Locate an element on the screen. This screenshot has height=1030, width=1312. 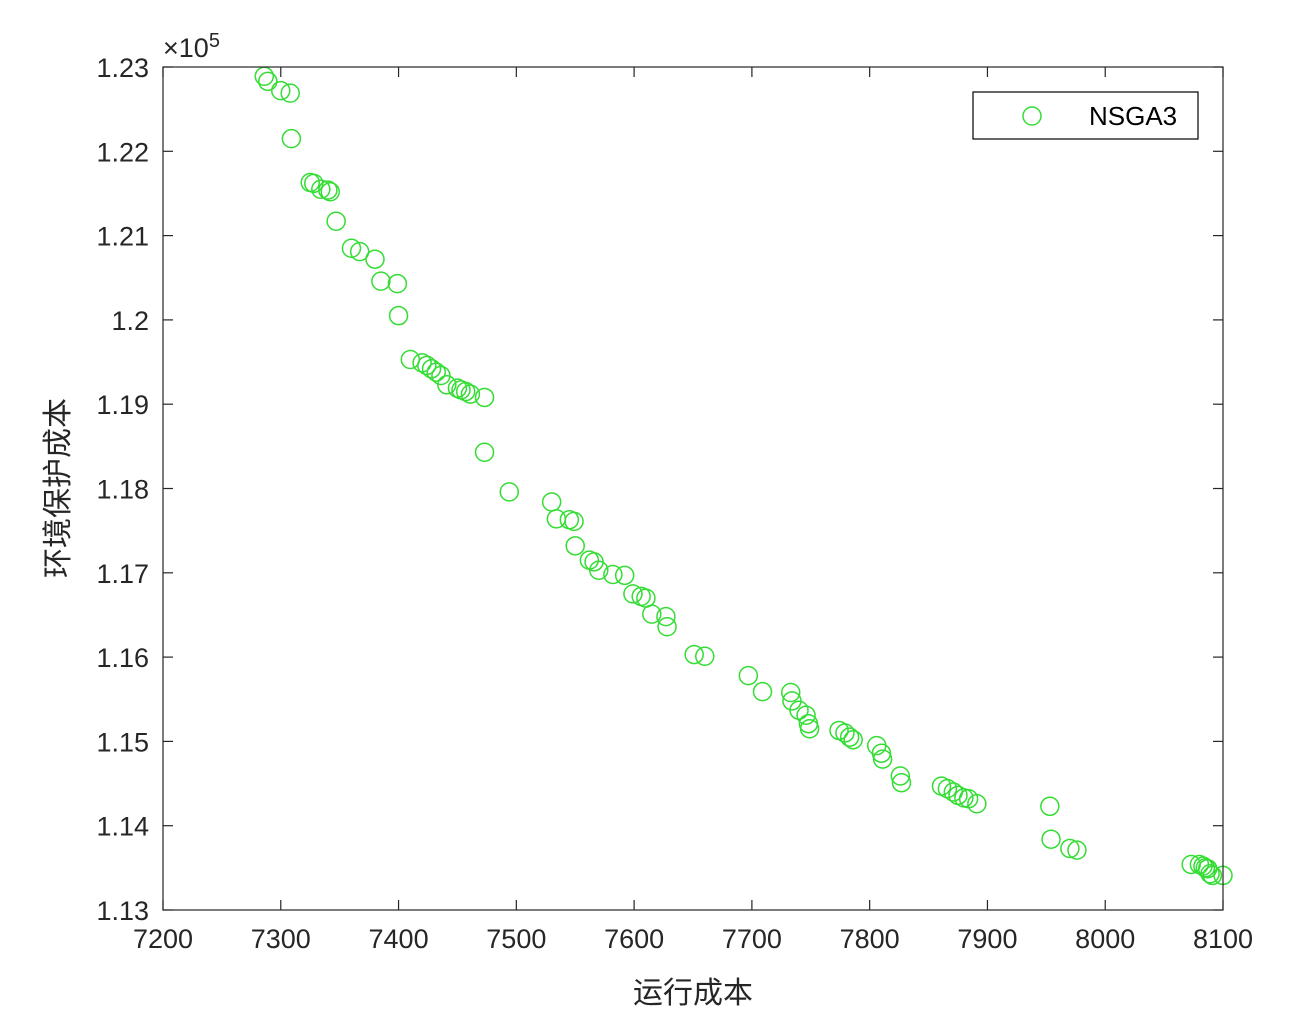
x-tick-label: 8000 is located at coordinates (1105, 939).